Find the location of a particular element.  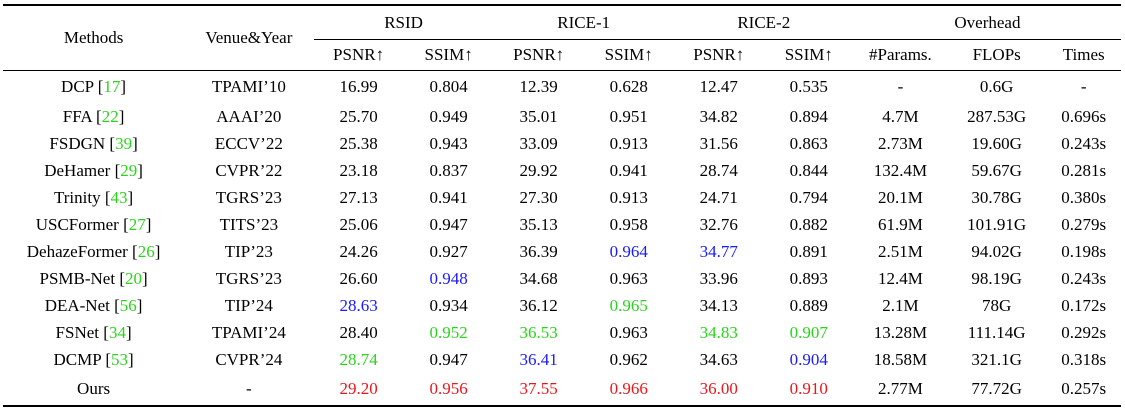

citation-link: 34 is located at coordinates (117, 332).